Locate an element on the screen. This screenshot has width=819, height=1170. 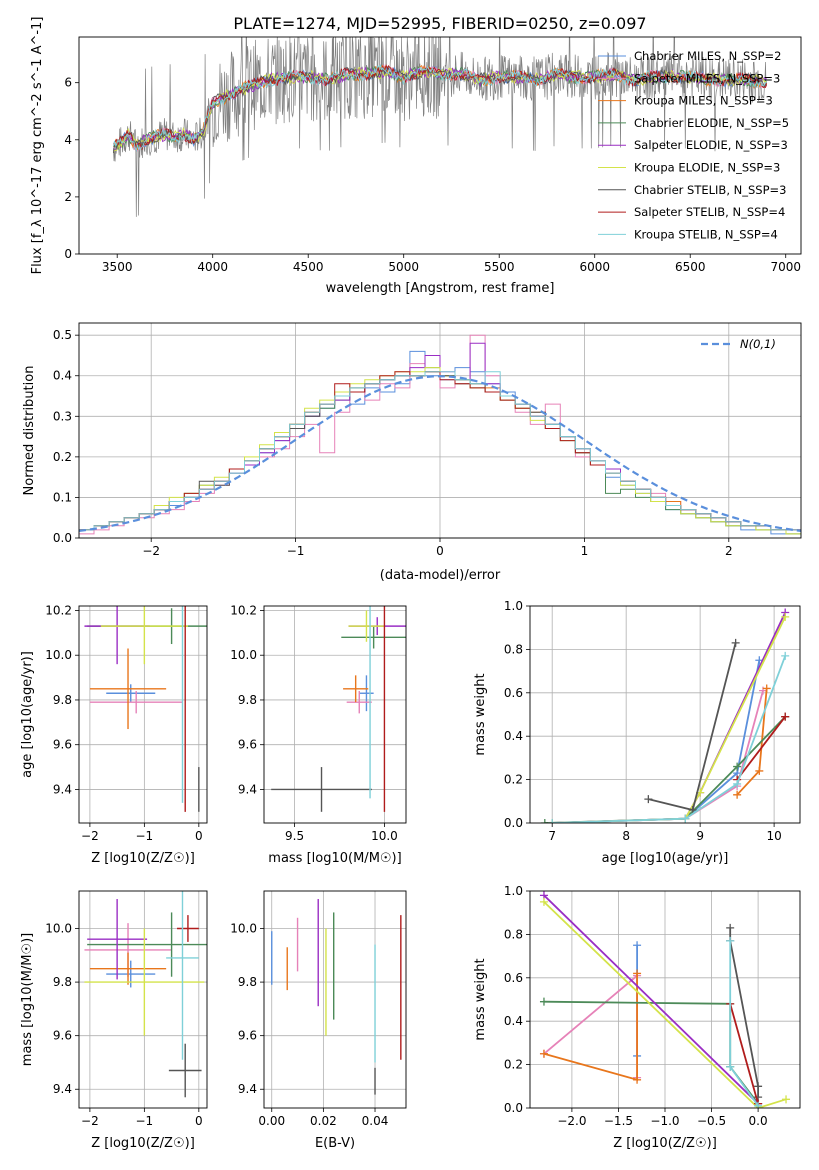
y-tick-label: 0.8 is located at coordinates (513, 649).